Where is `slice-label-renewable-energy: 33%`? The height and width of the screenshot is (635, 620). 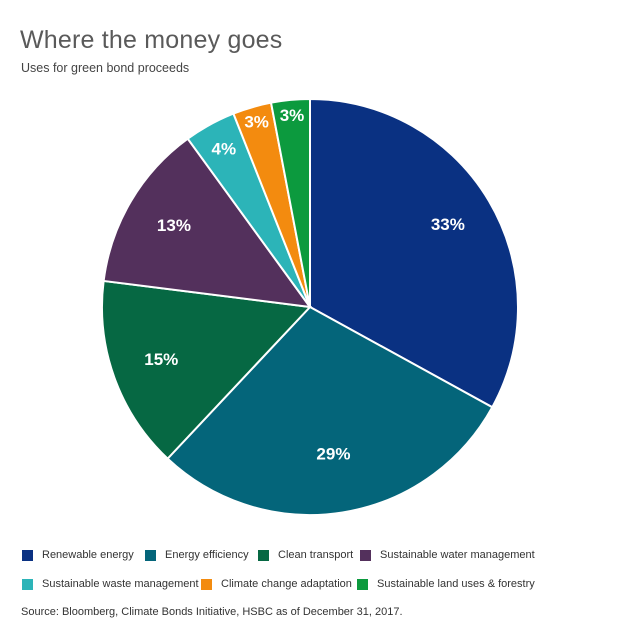 slice-label-renewable-energy: 33% is located at coordinates (448, 224).